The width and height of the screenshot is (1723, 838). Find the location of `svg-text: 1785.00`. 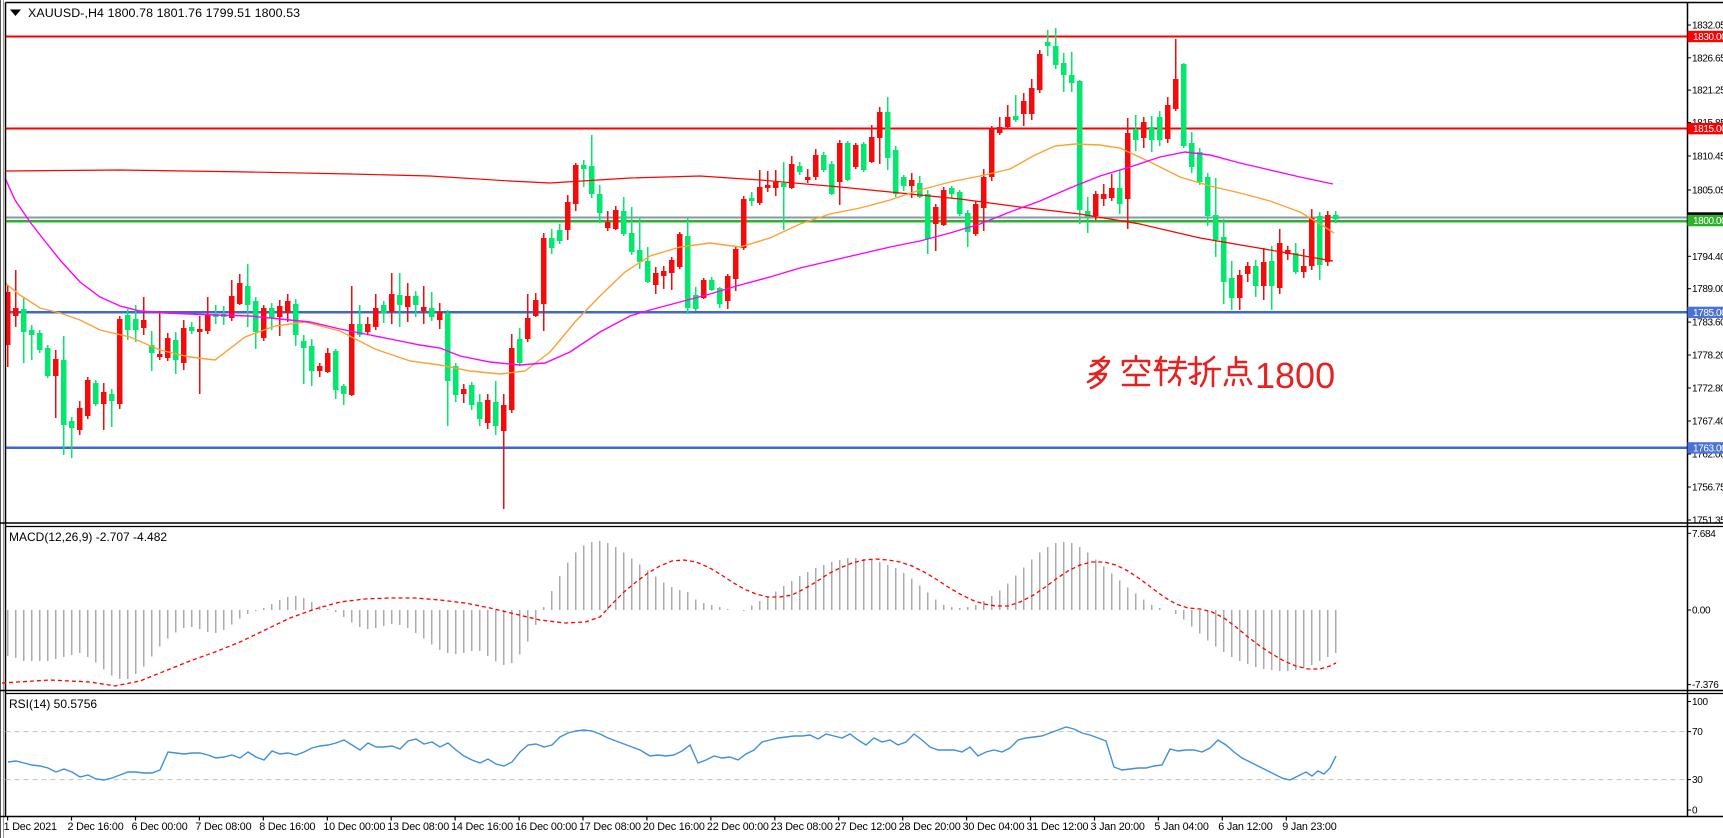

svg-text: 1785.00 is located at coordinates (1708, 313).